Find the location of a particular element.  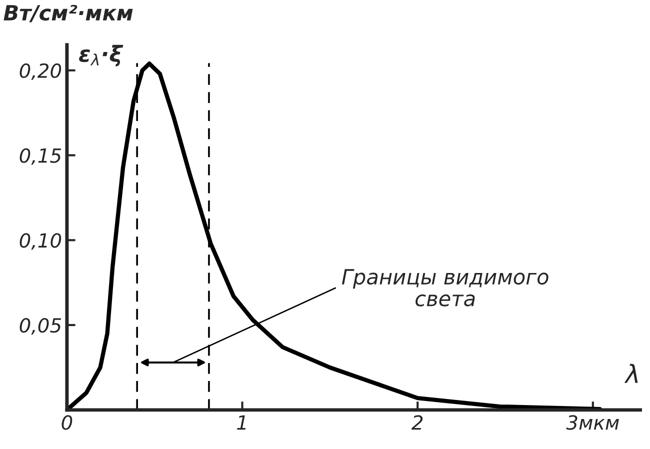

y-tick-label: 0,20 is located at coordinates (41, 71).